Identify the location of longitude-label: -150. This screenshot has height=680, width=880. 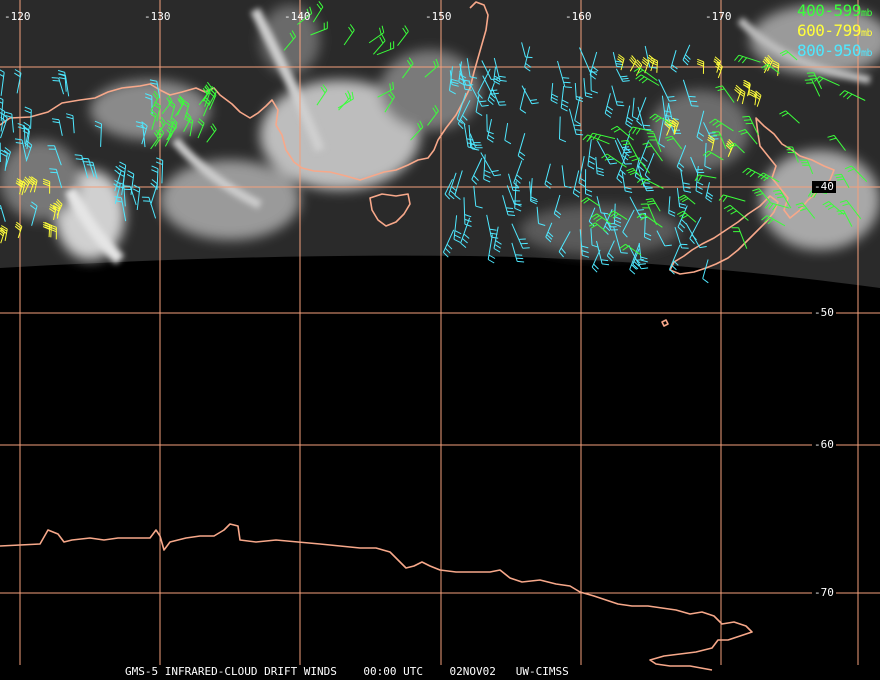
(438, 16).